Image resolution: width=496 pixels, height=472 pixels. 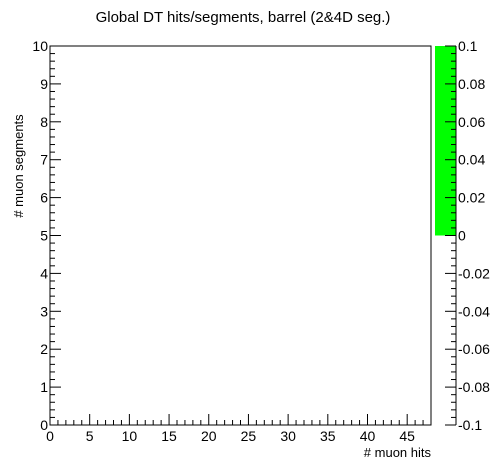 I want to click on y-axis-label: # muon segments, so click(x=18, y=166).